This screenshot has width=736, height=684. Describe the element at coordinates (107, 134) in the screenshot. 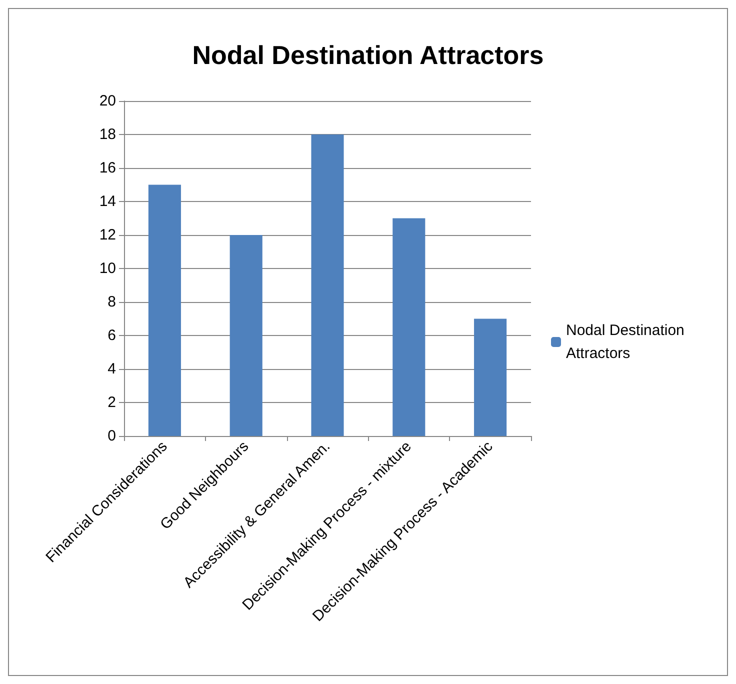

I see `y-tick-label: 18` at that location.